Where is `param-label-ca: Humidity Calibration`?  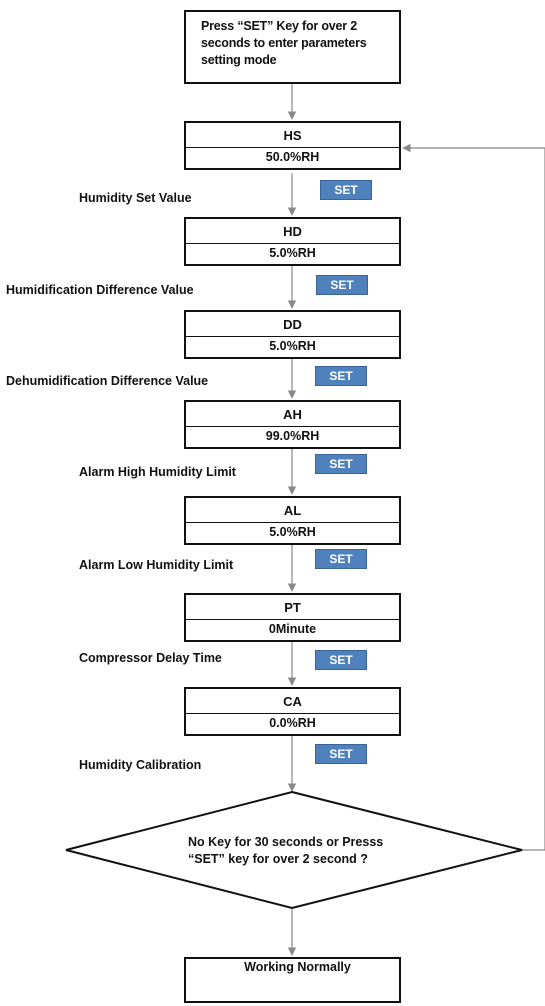 param-label-ca: Humidity Calibration is located at coordinates (140, 765).